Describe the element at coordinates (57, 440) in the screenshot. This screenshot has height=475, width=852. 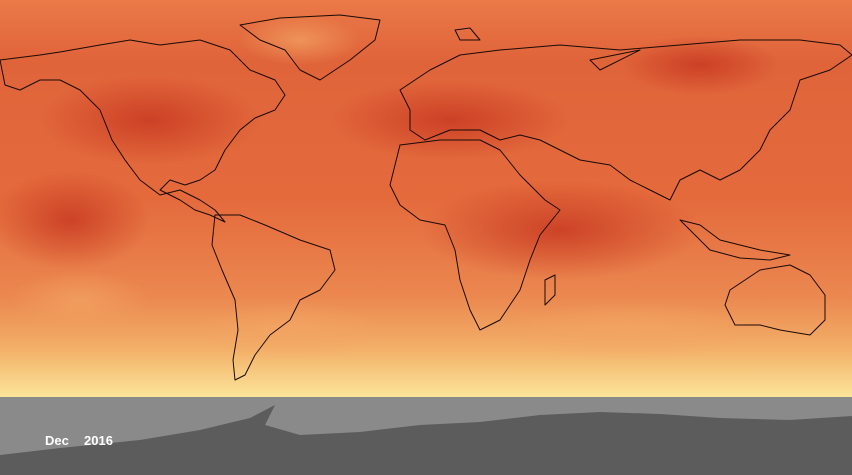
I see `month-label: Dec` at that location.